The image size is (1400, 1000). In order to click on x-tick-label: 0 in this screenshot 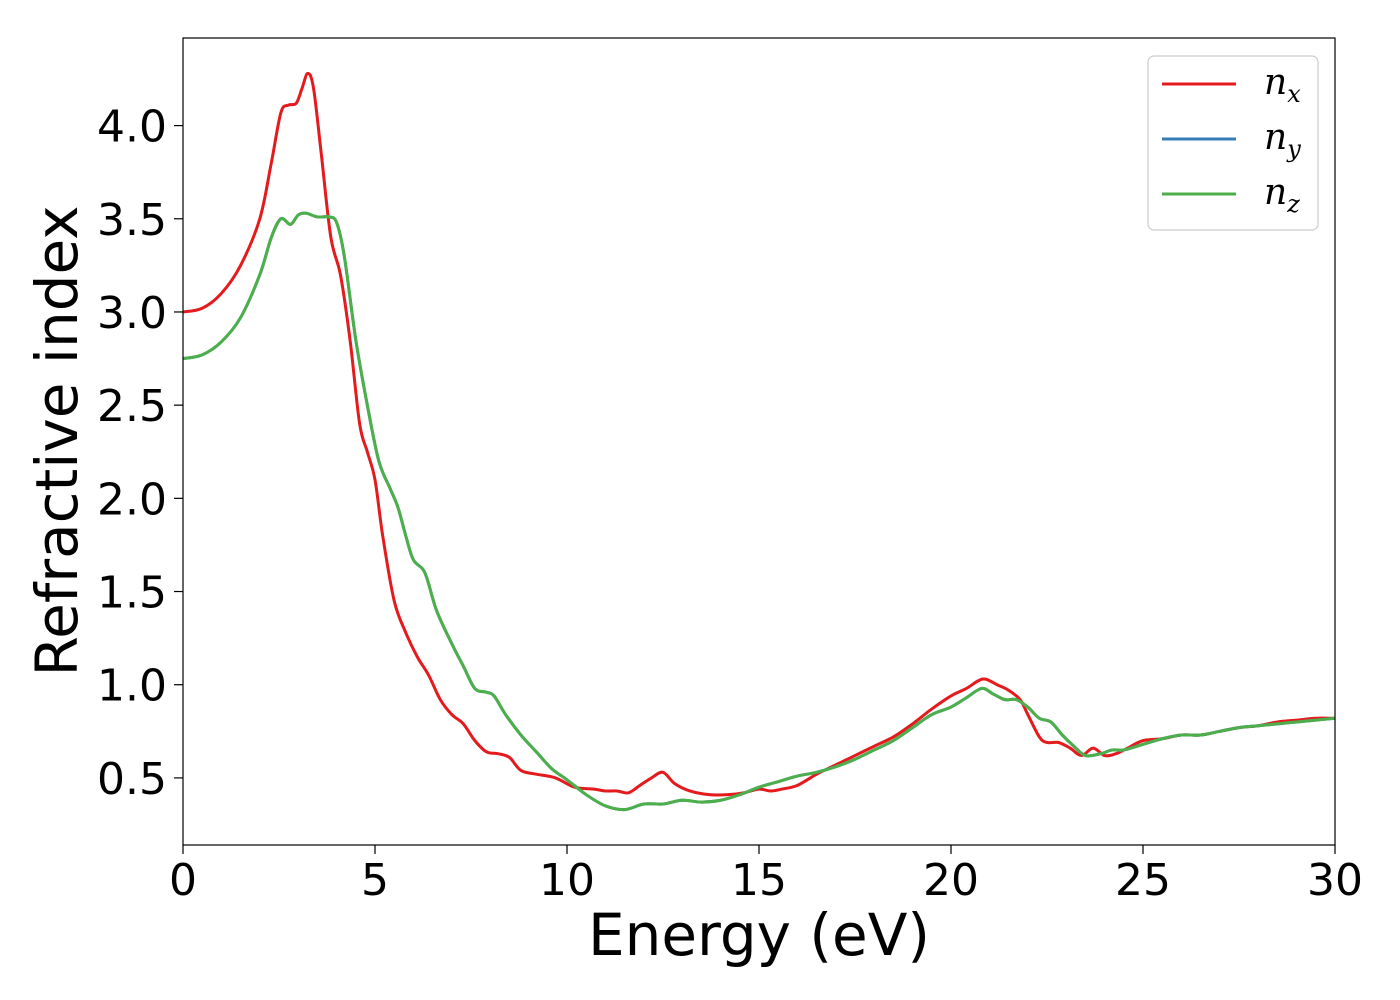, I will do `click(183, 880)`.